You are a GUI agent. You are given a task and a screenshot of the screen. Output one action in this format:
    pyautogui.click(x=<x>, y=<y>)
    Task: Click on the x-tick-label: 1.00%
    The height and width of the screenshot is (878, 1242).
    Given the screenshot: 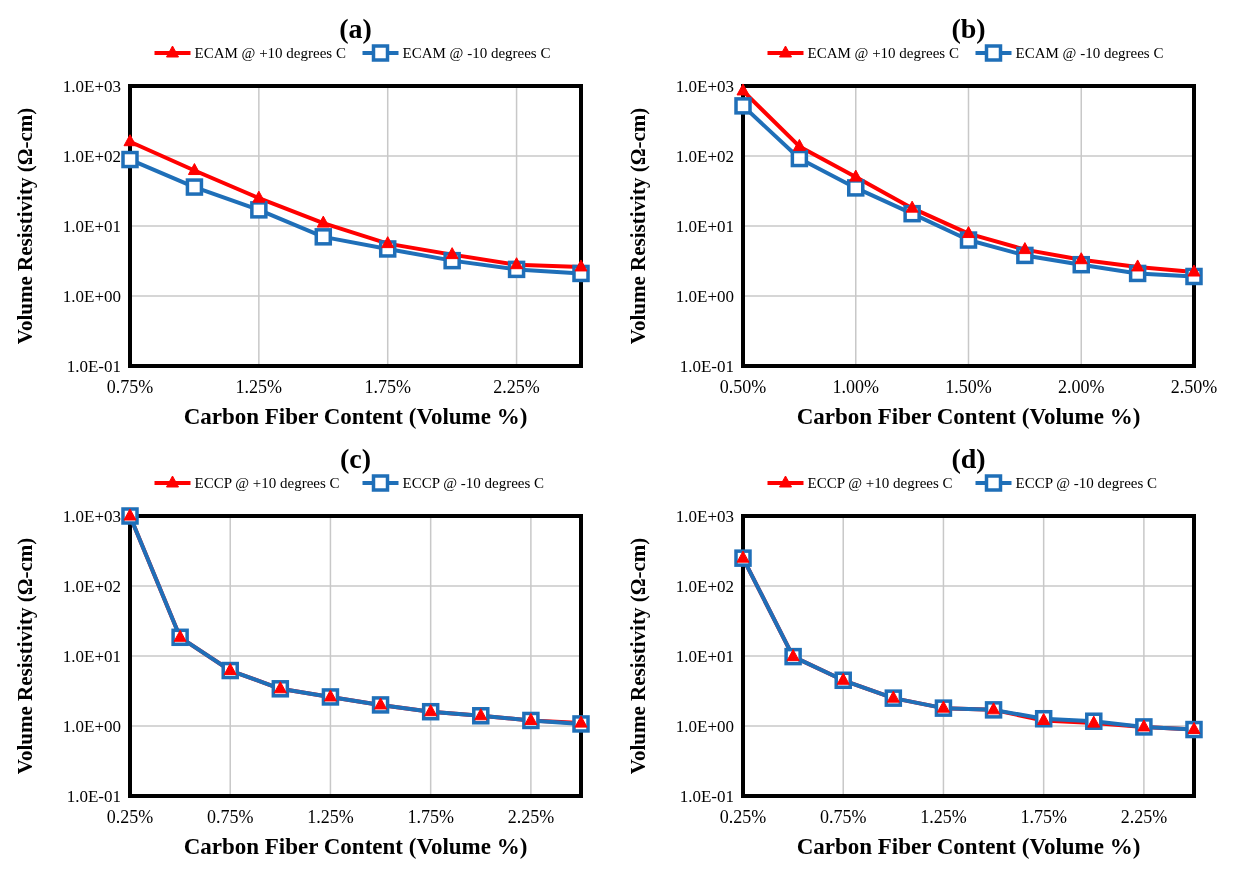 What is the action you would take?
    pyautogui.click(x=855, y=387)
    